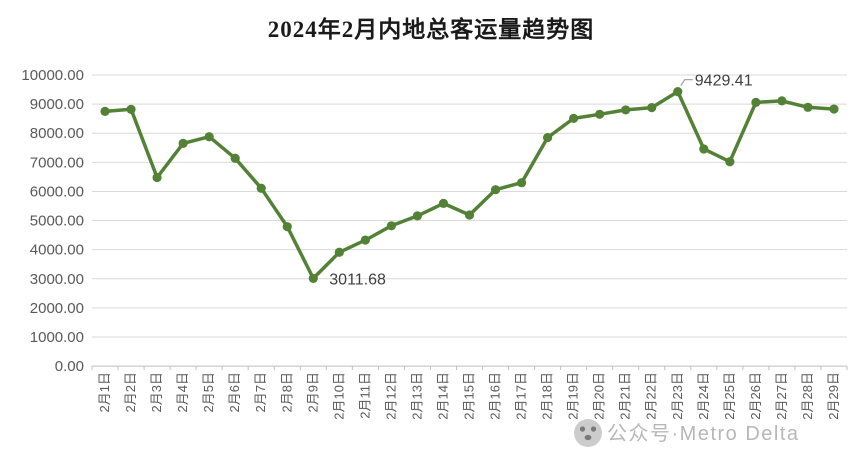 Image resolution: width=862 pixels, height=465 pixels. Describe the element at coordinates (755, 396) in the screenshot. I see `x-axis-label: 2月26日` at that location.